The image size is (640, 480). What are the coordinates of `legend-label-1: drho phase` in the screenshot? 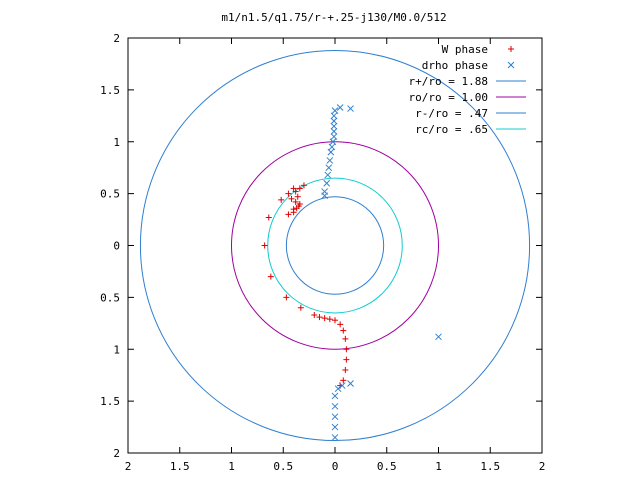 It's located at (455, 65).